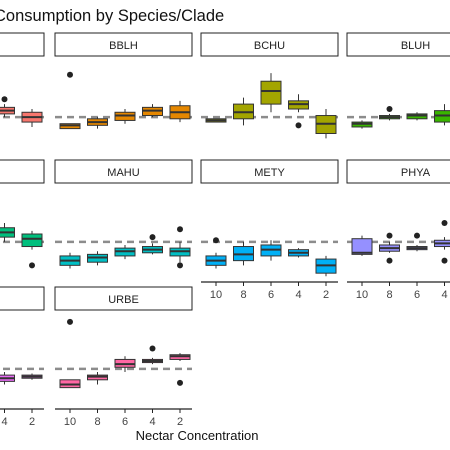 The height and width of the screenshot is (450, 450). I want to click on facet-panel: PHYA 10 8 6 4, so click(398, 230).